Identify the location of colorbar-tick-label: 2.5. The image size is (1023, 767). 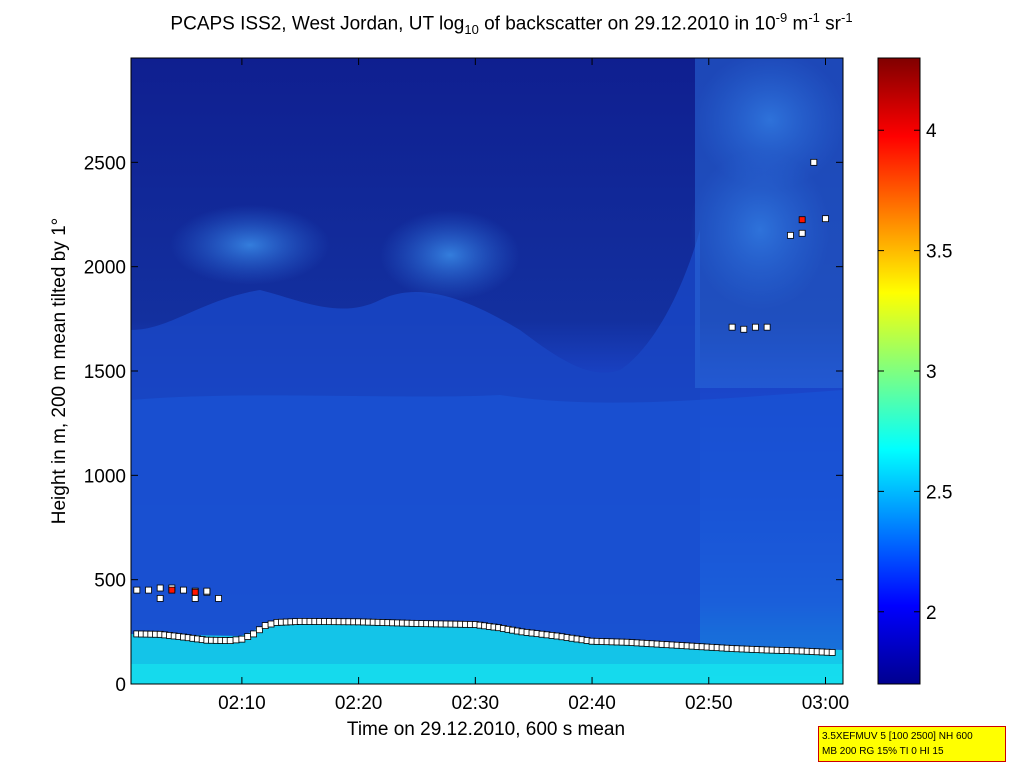
(939, 492).